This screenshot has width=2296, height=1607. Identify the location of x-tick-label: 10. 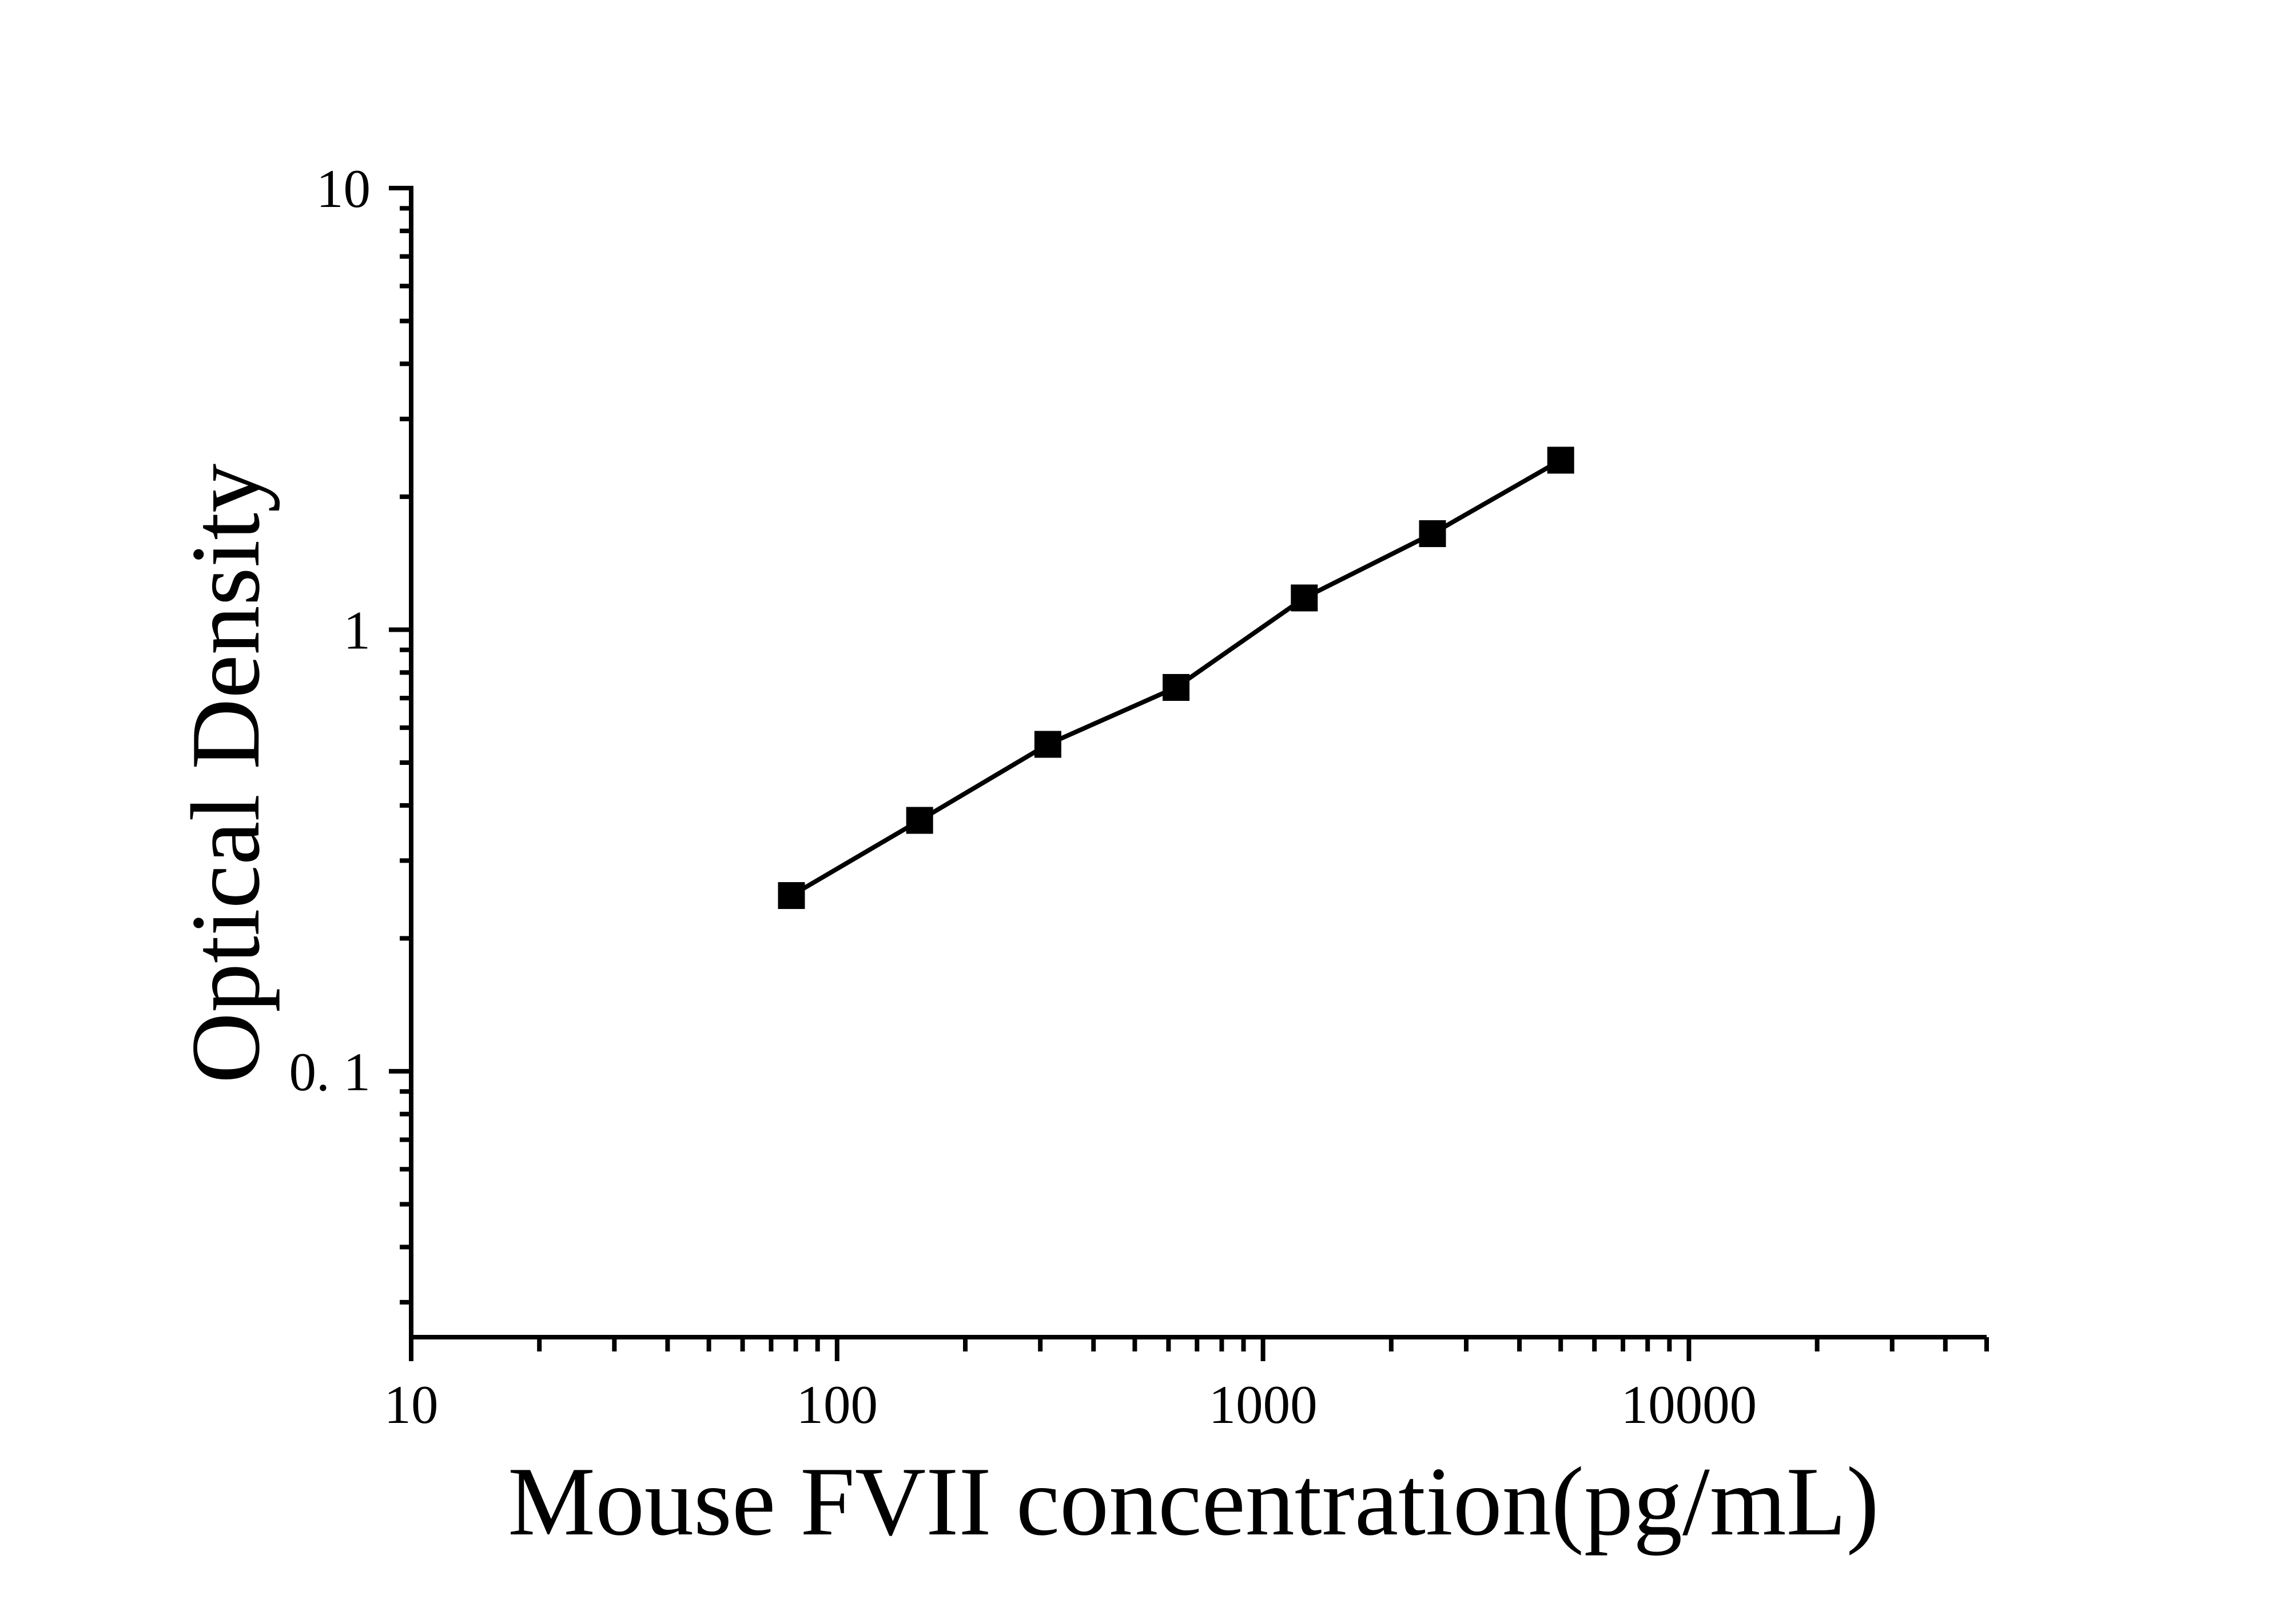
(411, 1404).